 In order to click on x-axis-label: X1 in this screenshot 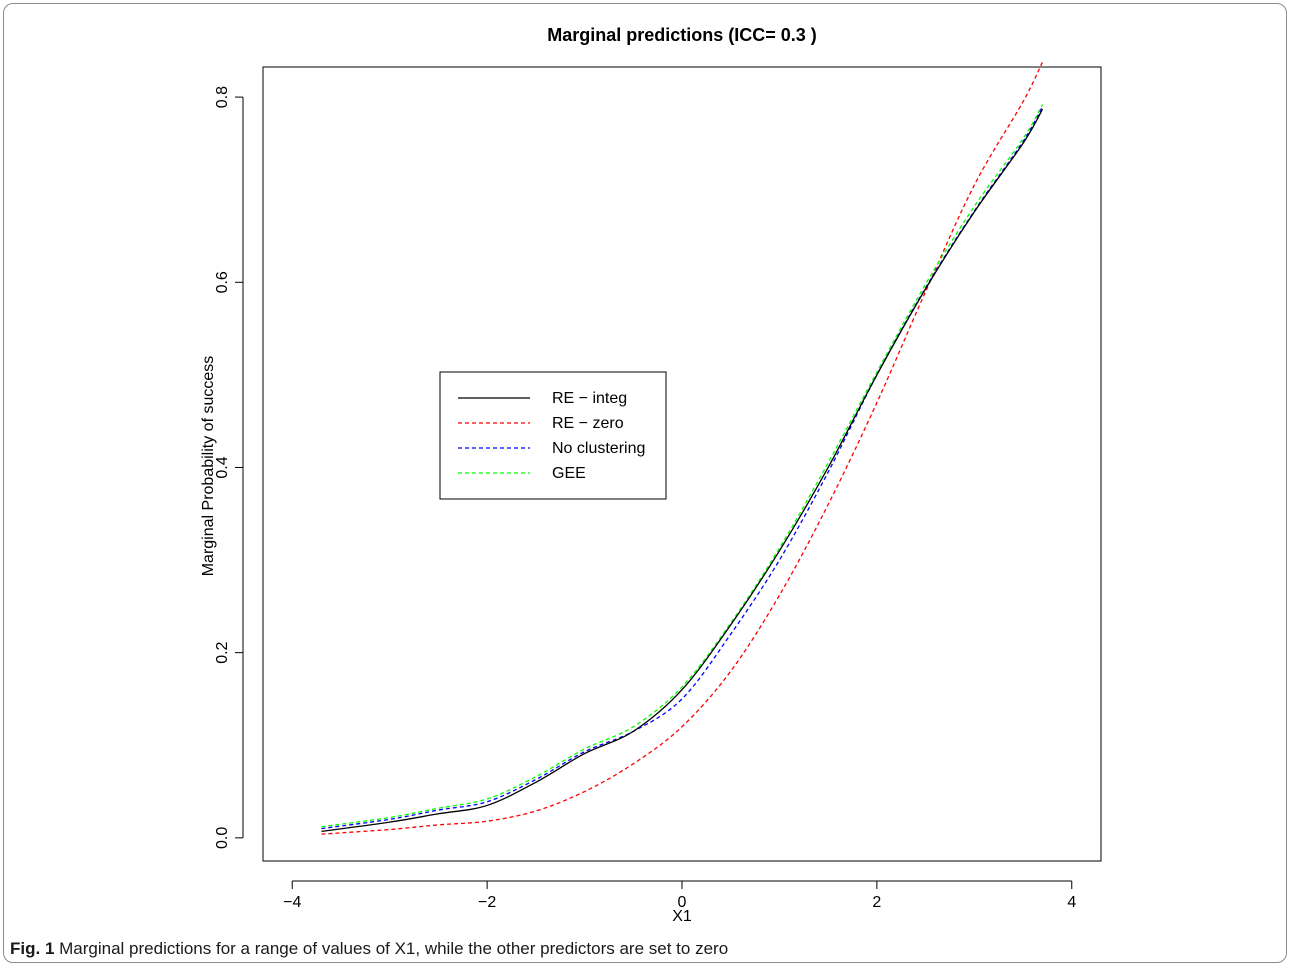, I will do `click(682, 916)`.